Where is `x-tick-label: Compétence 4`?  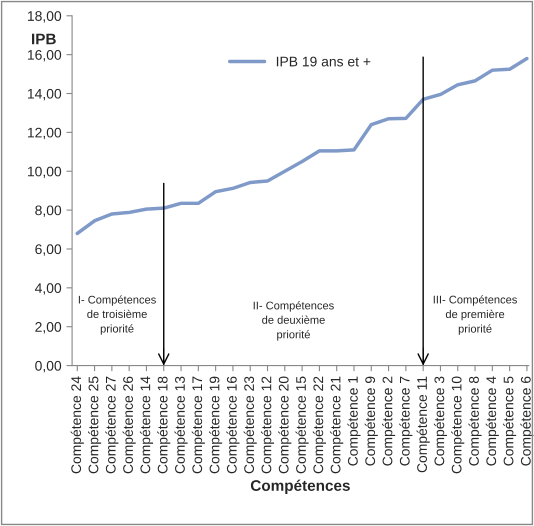
x-tick-label: Compétence 4 is located at coordinates (492, 421).